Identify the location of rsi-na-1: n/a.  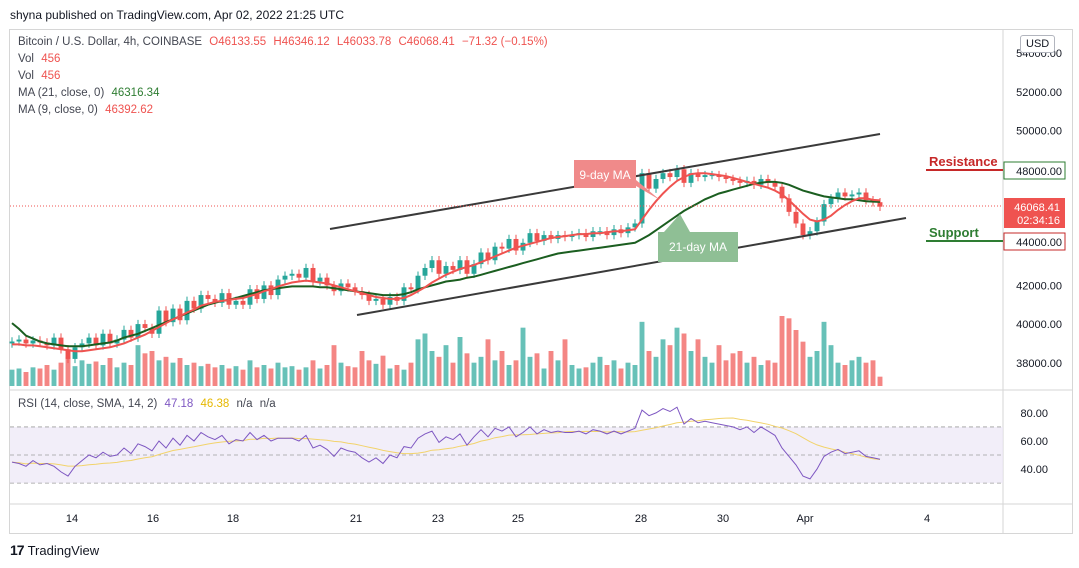
(244, 404).